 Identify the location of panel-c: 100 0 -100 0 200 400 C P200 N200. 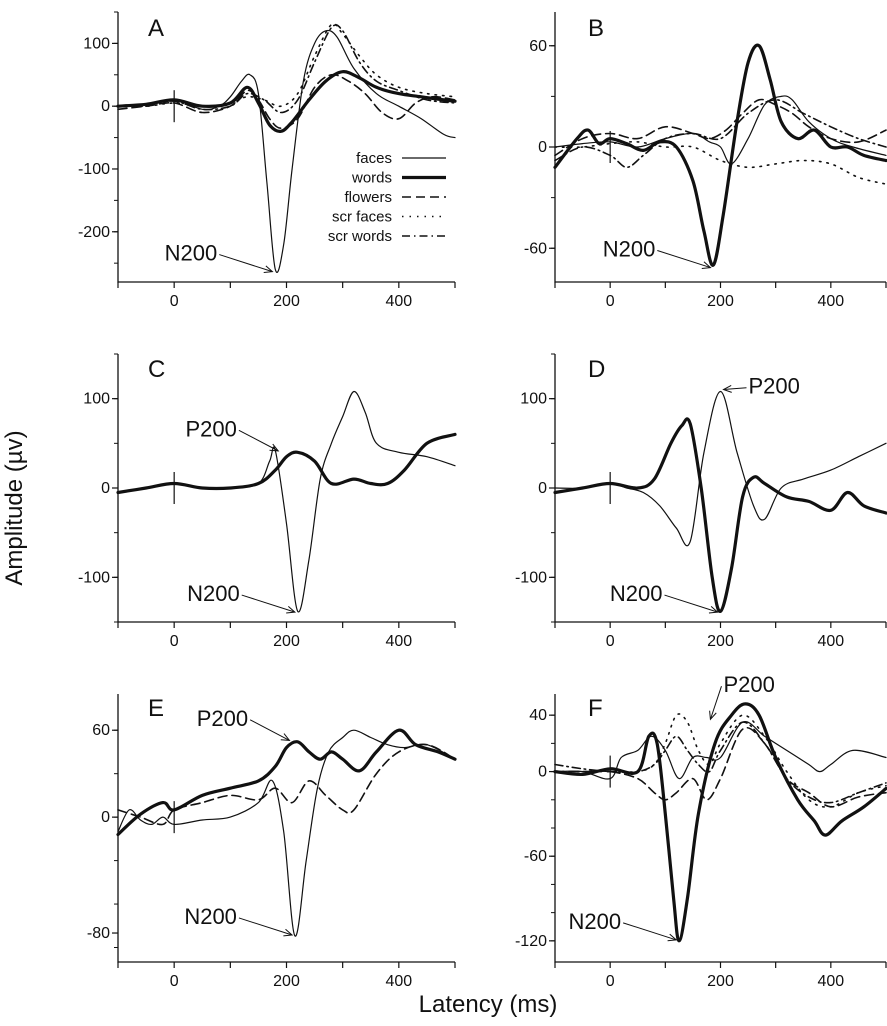
(267, 501).